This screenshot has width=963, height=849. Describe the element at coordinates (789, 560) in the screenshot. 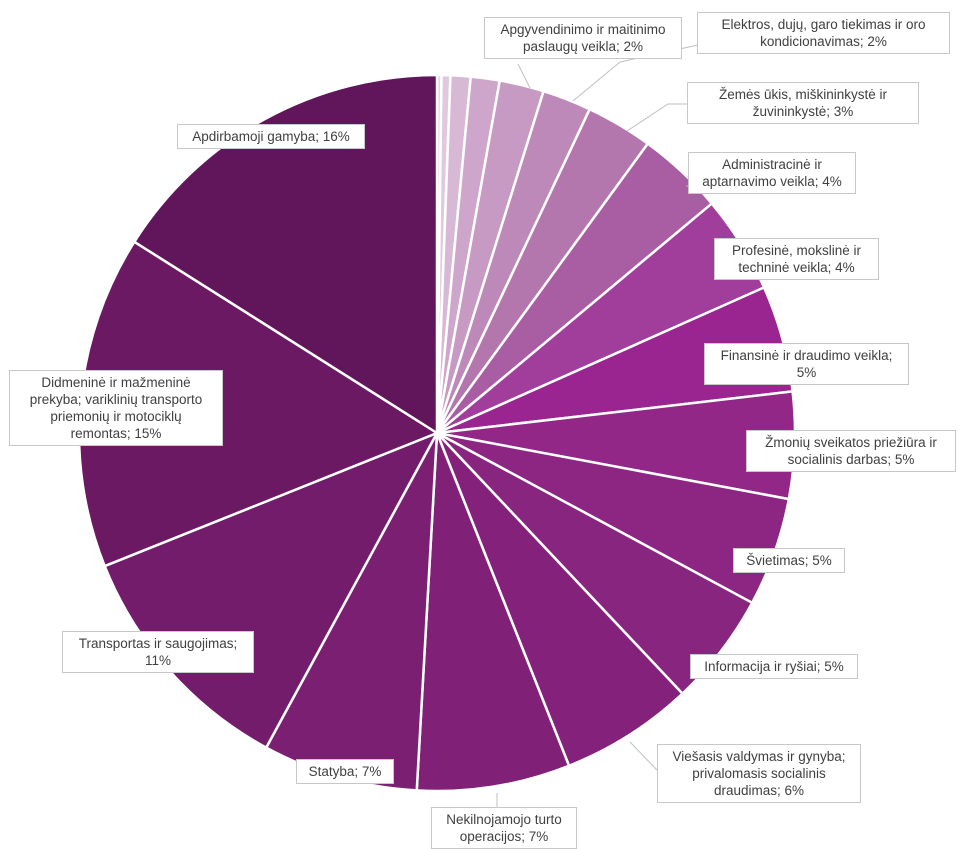

I see `label-svietimas: Švietimas; 5%` at that location.